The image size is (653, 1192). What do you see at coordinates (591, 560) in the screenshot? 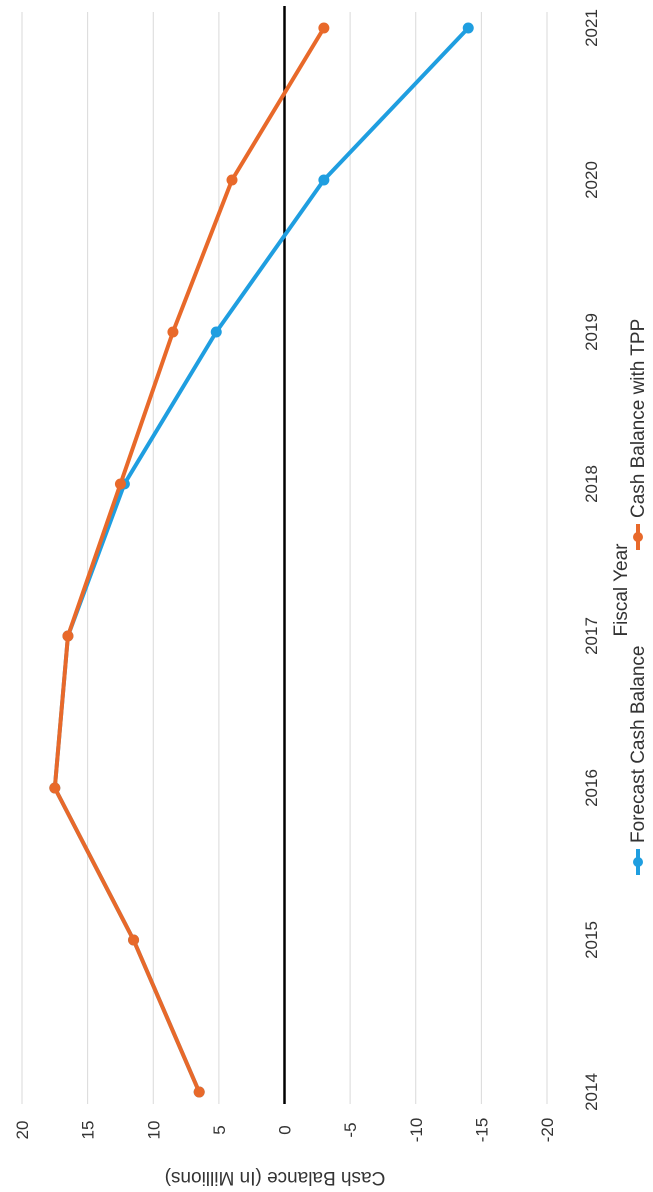
I see `x-tick-labels: 2014 2015 2016 2017 2018 2019 2020 2021` at bounding box center [591, 560].